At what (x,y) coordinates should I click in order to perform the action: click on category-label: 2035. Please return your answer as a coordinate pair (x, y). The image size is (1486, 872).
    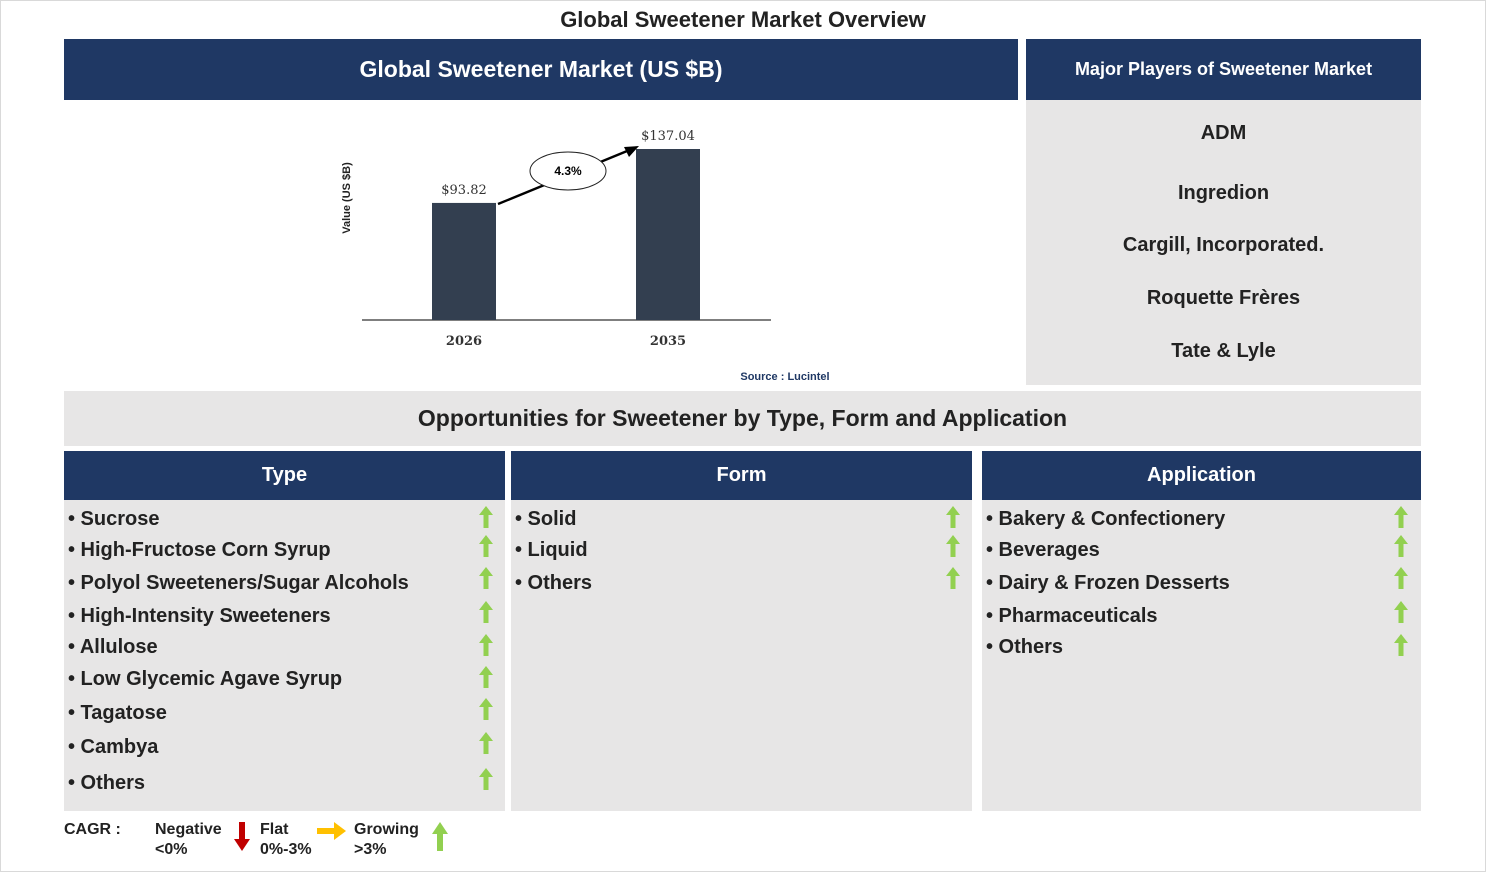
    Looking at the image, I should click on (668, 341).